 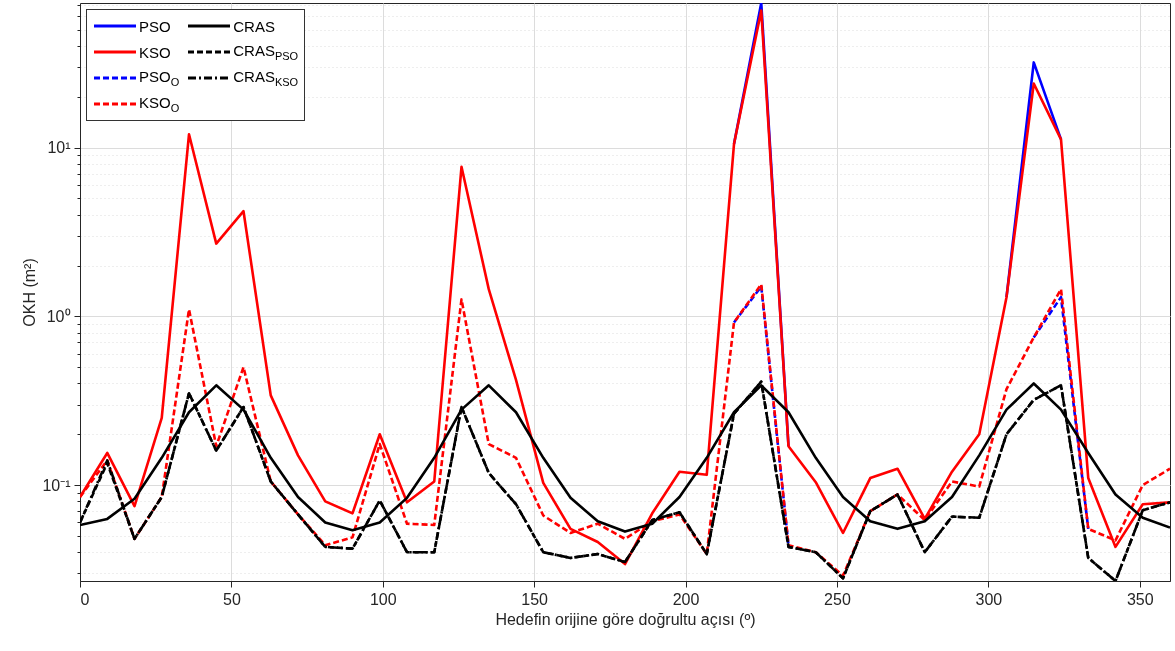 What do you see at coordinates (58, 316) in the screenshot?
I see `y-tick-label: 10⁰` at bounding box center [58, 316].